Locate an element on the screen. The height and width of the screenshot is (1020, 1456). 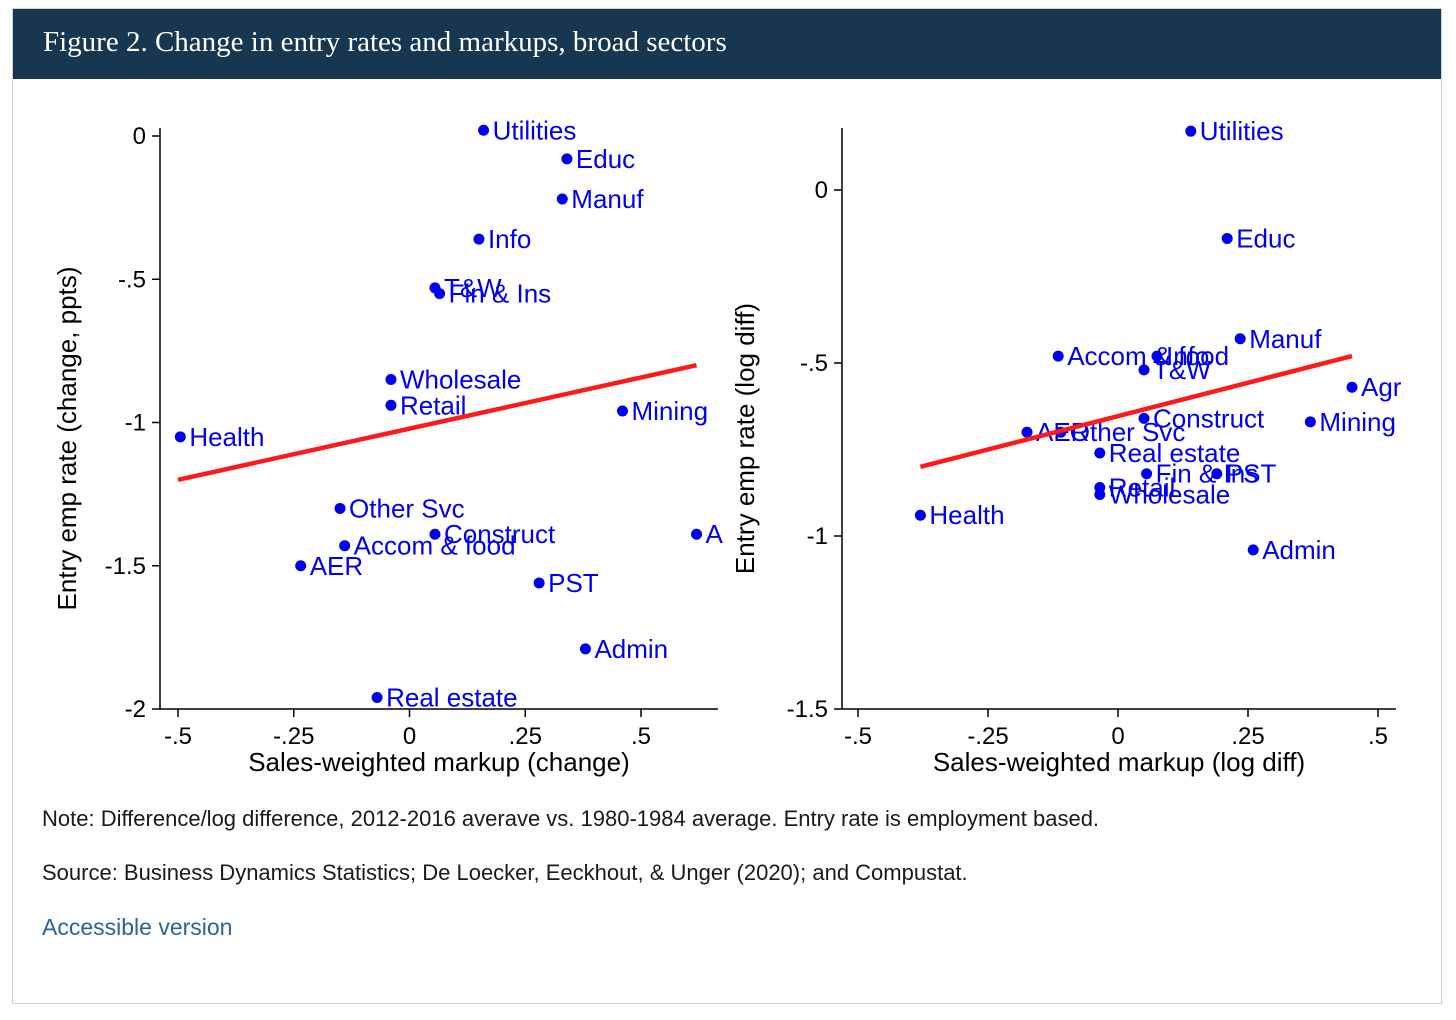
chart2-point-label: Retail is located at coordinates (1142, 488).